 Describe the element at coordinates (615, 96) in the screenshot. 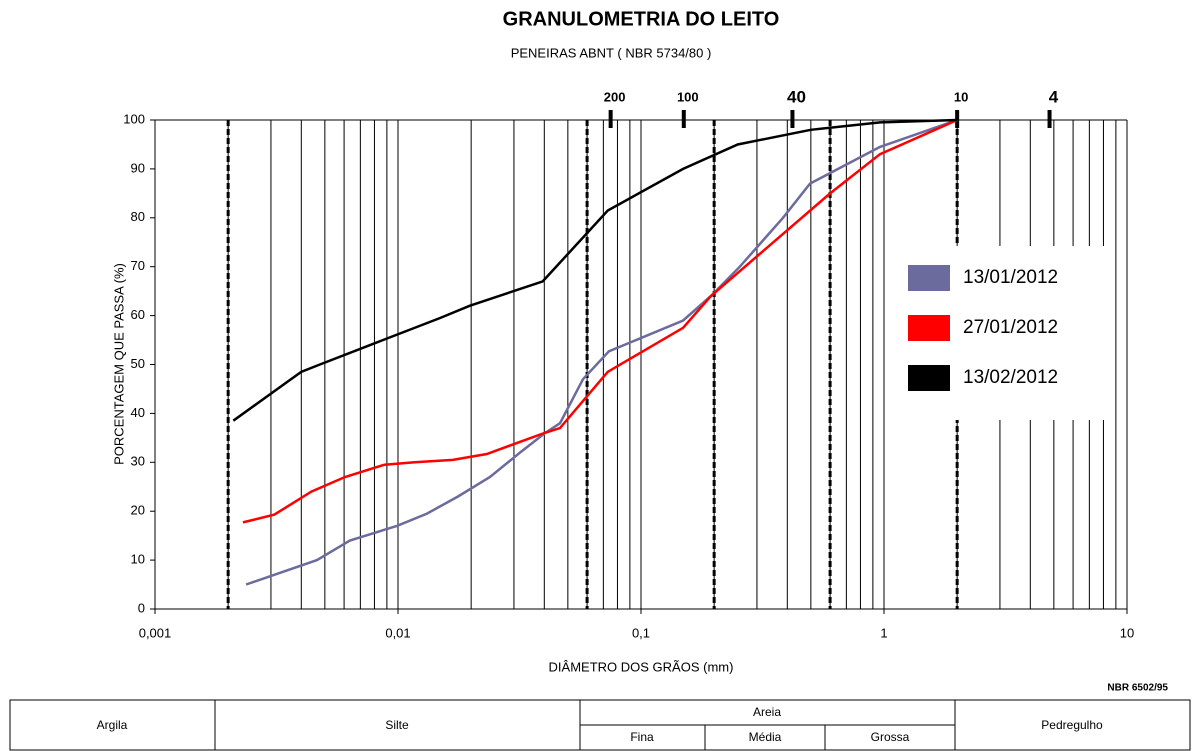

I see `sieve-label: 200` at that location.